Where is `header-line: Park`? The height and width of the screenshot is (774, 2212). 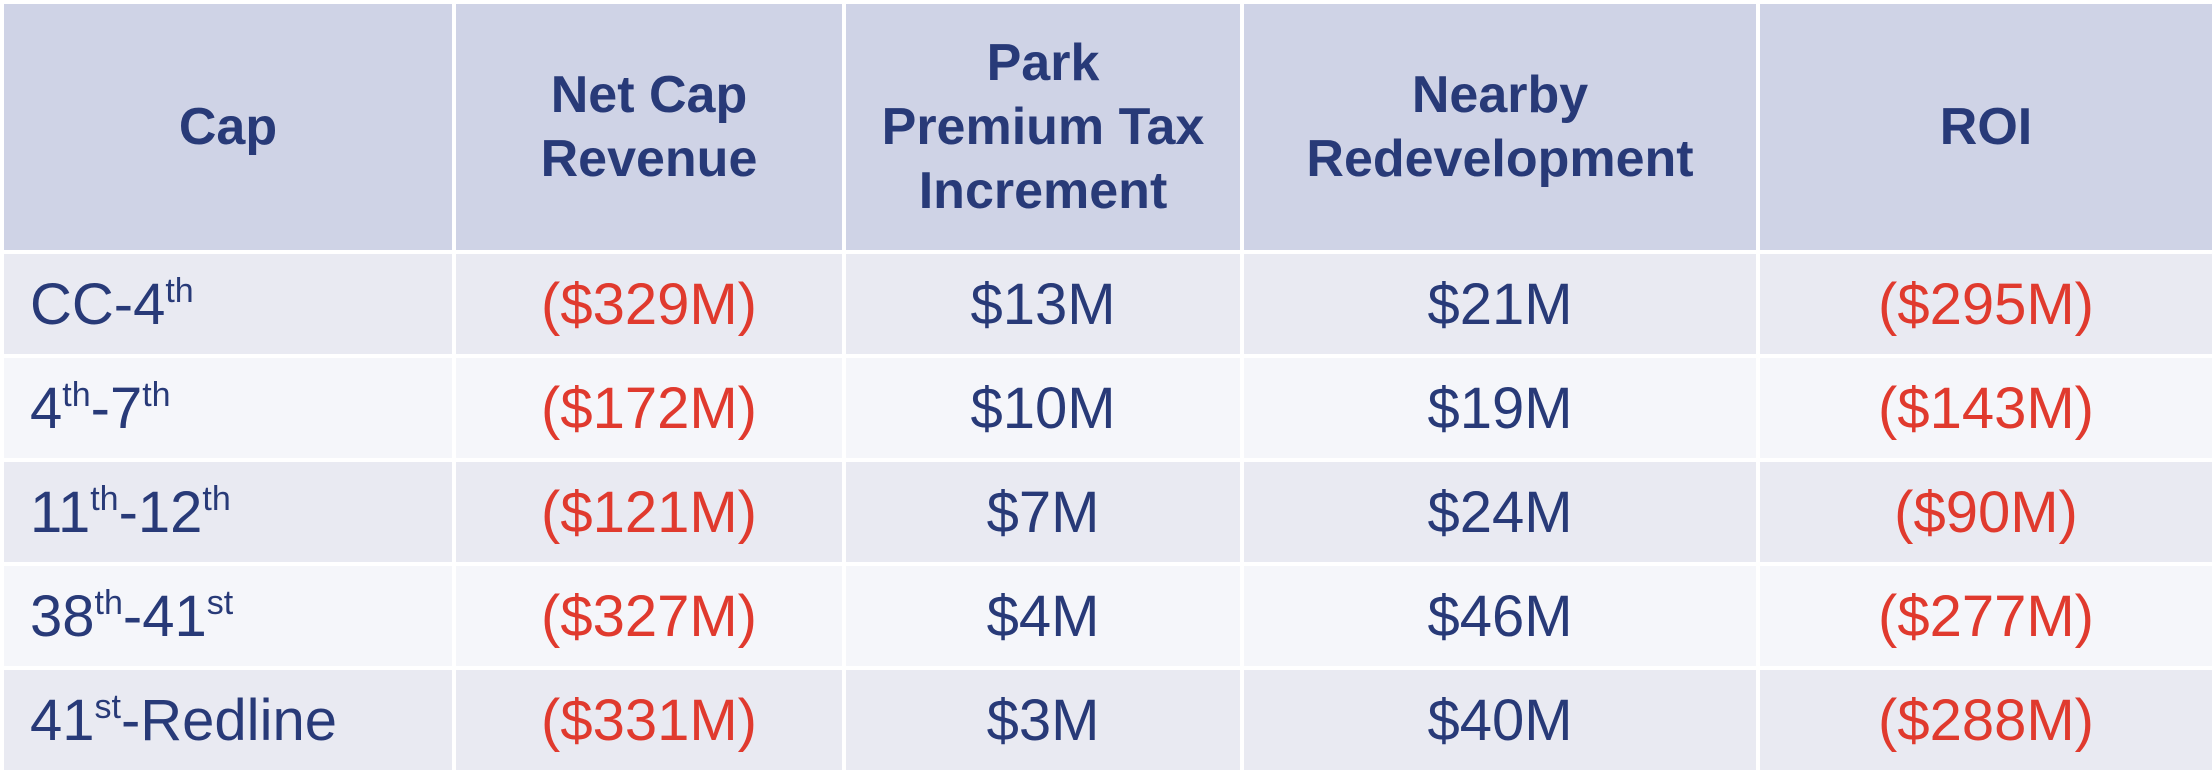 header-line: Park is located at coordinates (1043, 63).